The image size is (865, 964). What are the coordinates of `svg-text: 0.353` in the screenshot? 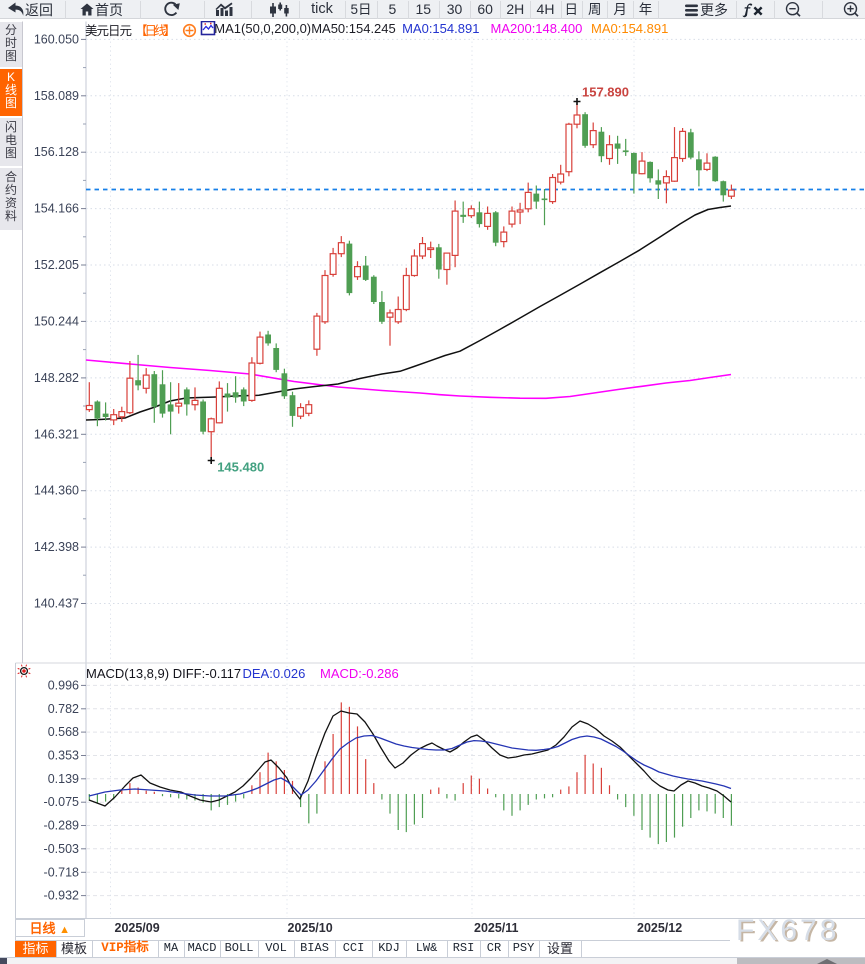 It's located at (63, 756).